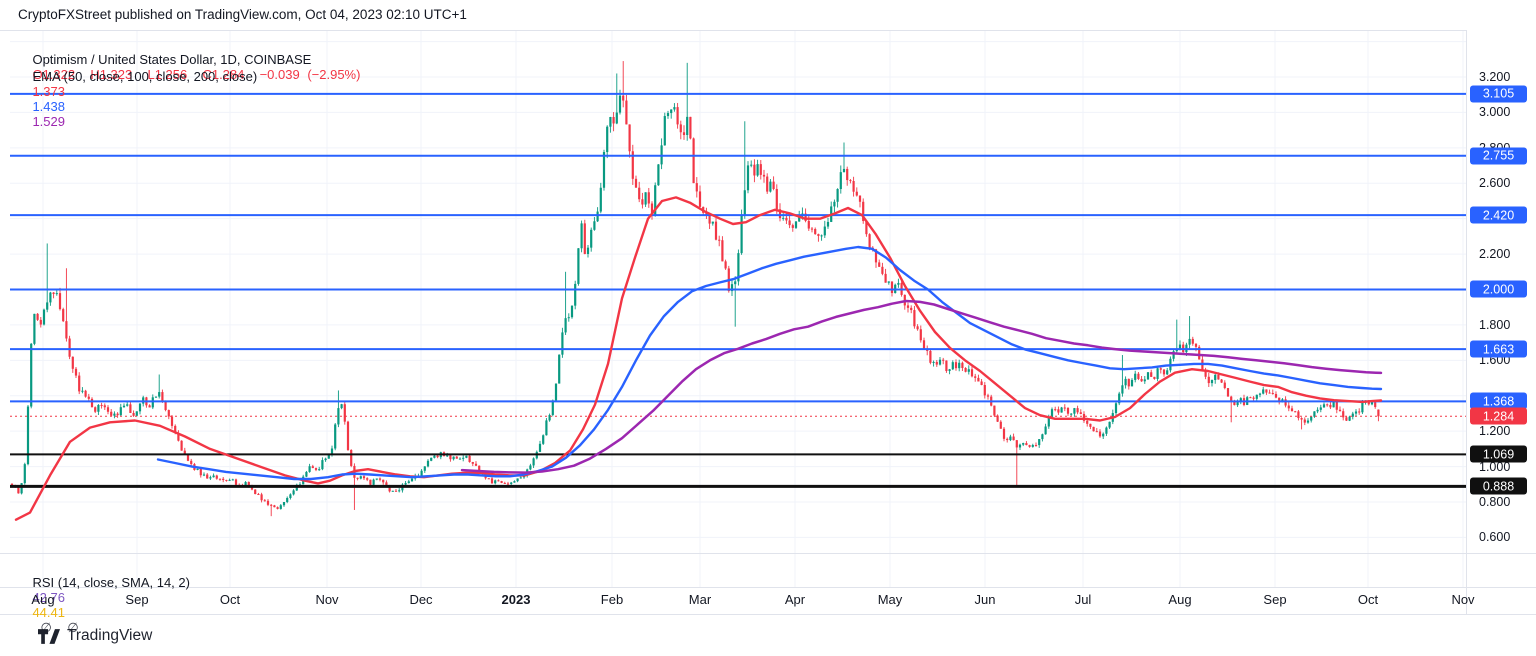 This screenshot has height=656, width=1536. I want to click on rsi-value-1: 42.76, so click(48, 597).